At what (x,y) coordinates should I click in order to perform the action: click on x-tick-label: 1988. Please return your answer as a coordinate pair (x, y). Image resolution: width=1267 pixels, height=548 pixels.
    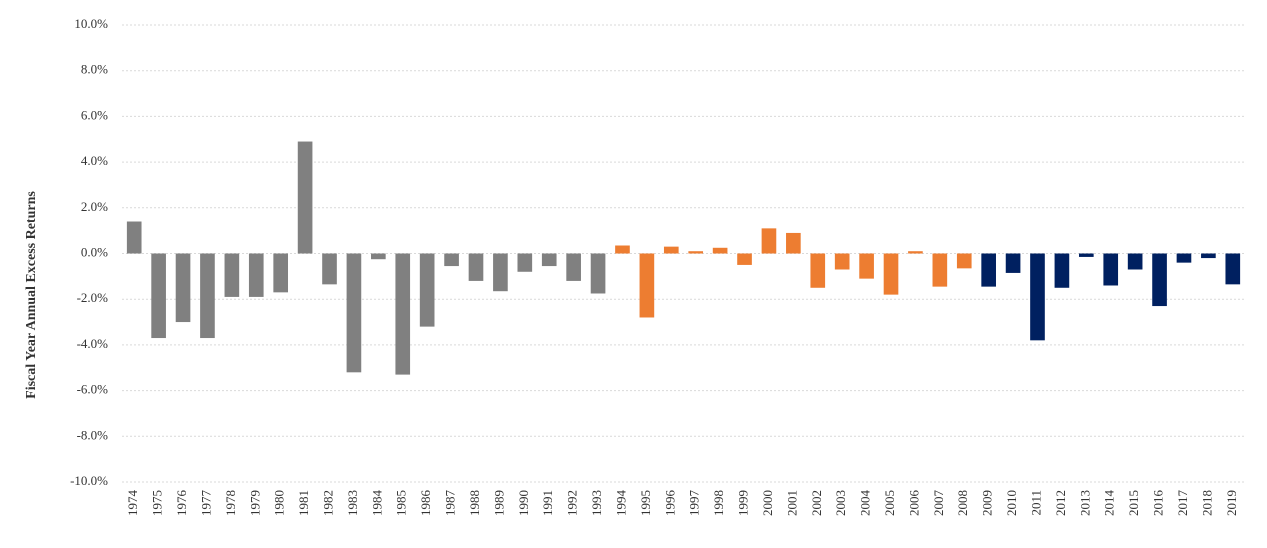
    Looking at the image, I should click on (474, 503).